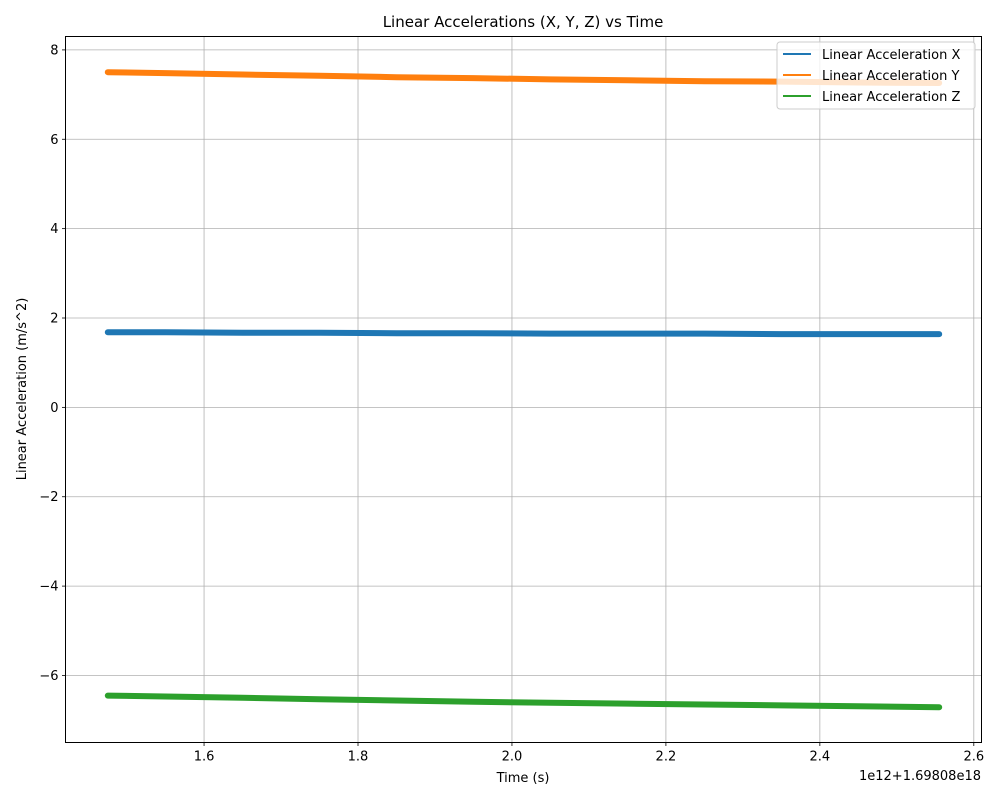 This screenshot has width=1000, height=800. What do you see at coordinates (54, 319) in the screenshot?
I see `y-tick-label: 2` at bounding box center [54, 319].